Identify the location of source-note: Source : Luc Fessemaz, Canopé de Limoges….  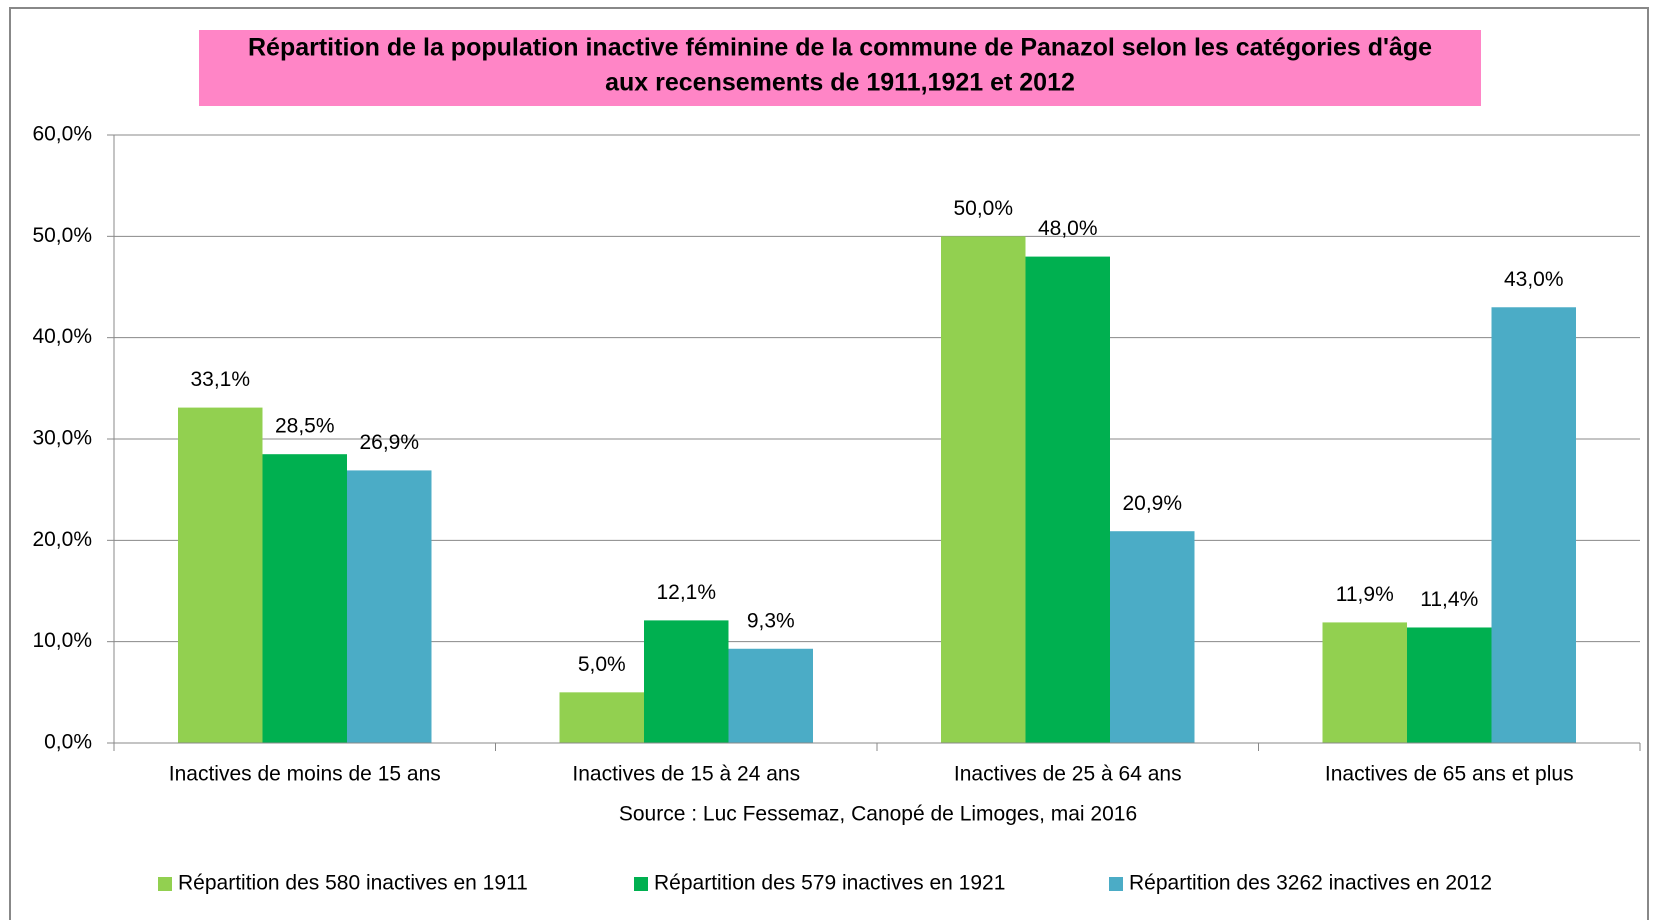
(878, 814).